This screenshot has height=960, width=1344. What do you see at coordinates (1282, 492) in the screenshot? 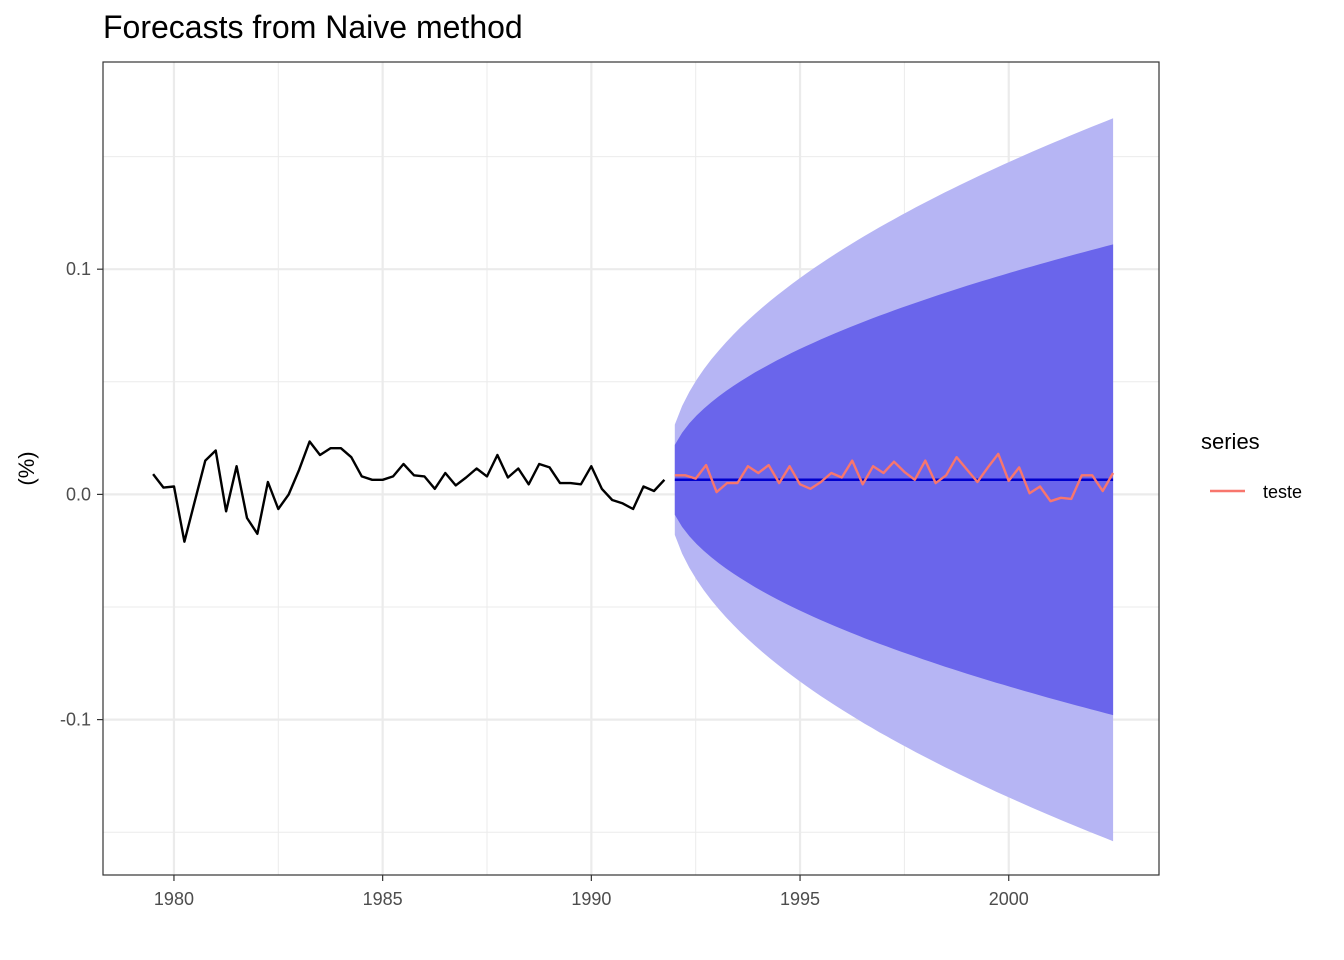
I see `legend-label: teste` at bounding box center [1282, 492].